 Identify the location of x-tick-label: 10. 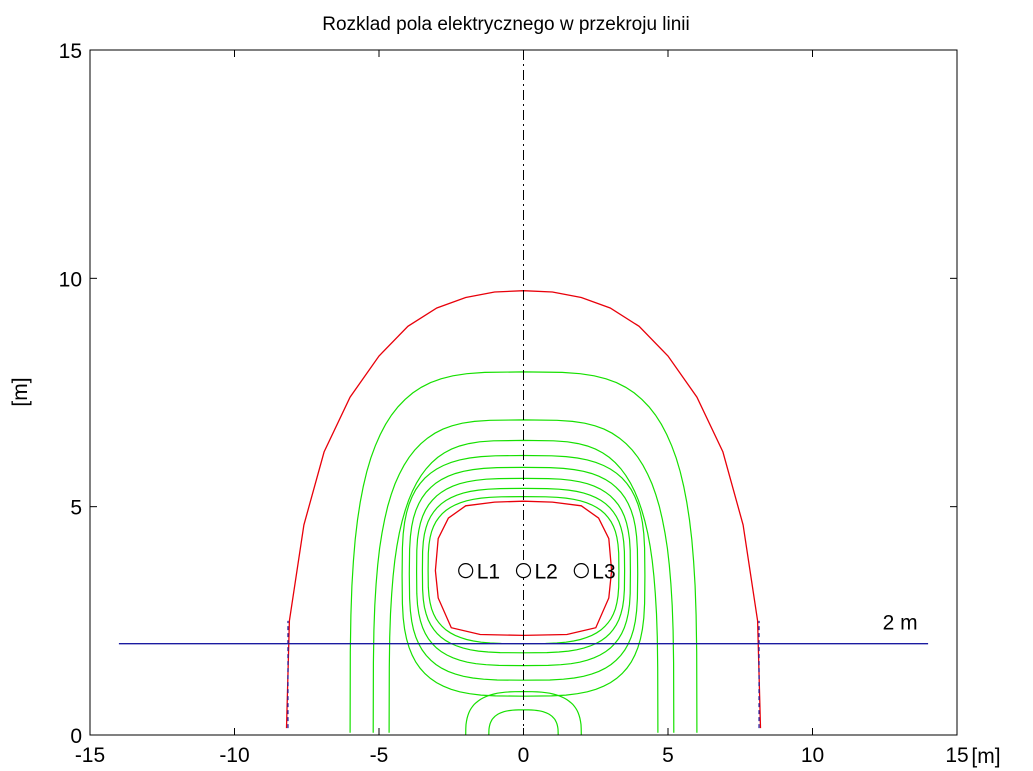
(812, 755).